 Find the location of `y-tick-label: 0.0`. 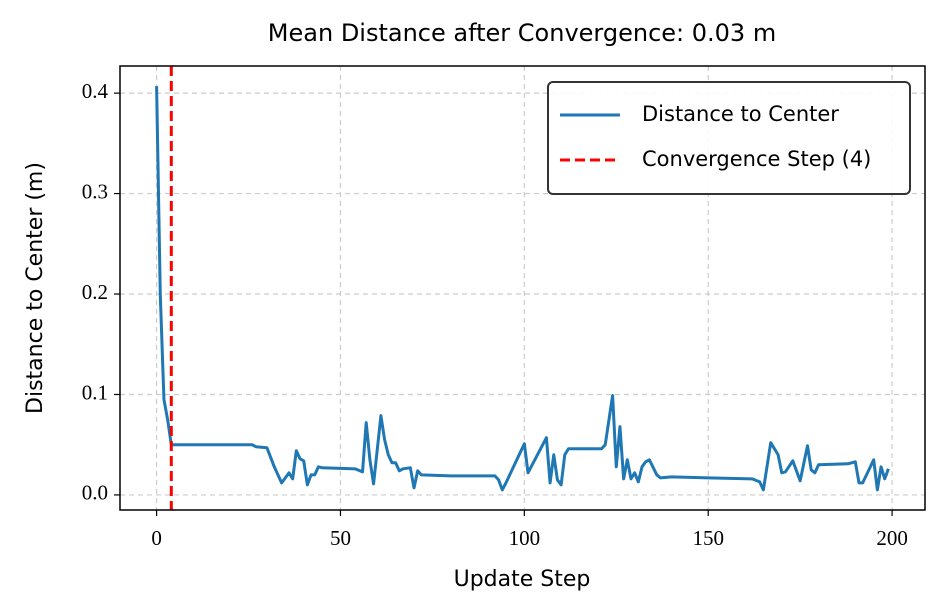

y-tick-label: 0.0 is located at coordinates (95, 493).